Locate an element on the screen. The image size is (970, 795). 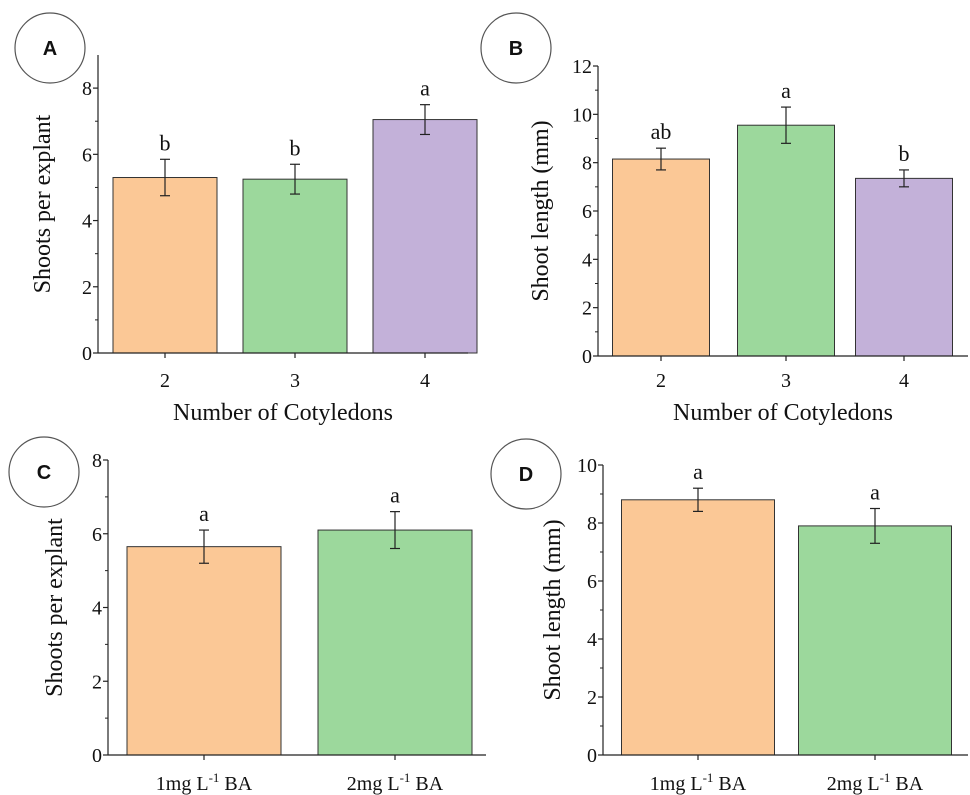
panel-label: B is located at coordinates (516, 49).